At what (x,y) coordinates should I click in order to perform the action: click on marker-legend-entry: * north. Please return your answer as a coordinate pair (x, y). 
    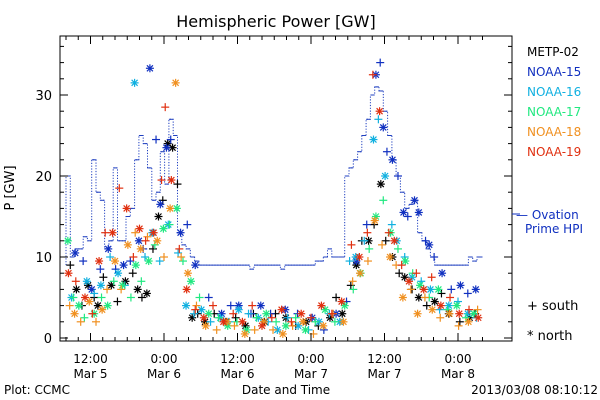
    Looking at the image, I should click on (550, 336).